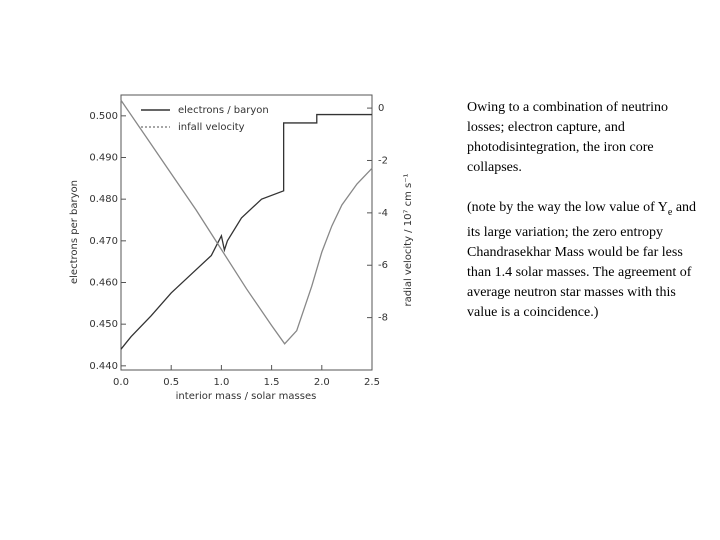  I want to click on y-axis-label: electrons per baryon, so click(74, 232).